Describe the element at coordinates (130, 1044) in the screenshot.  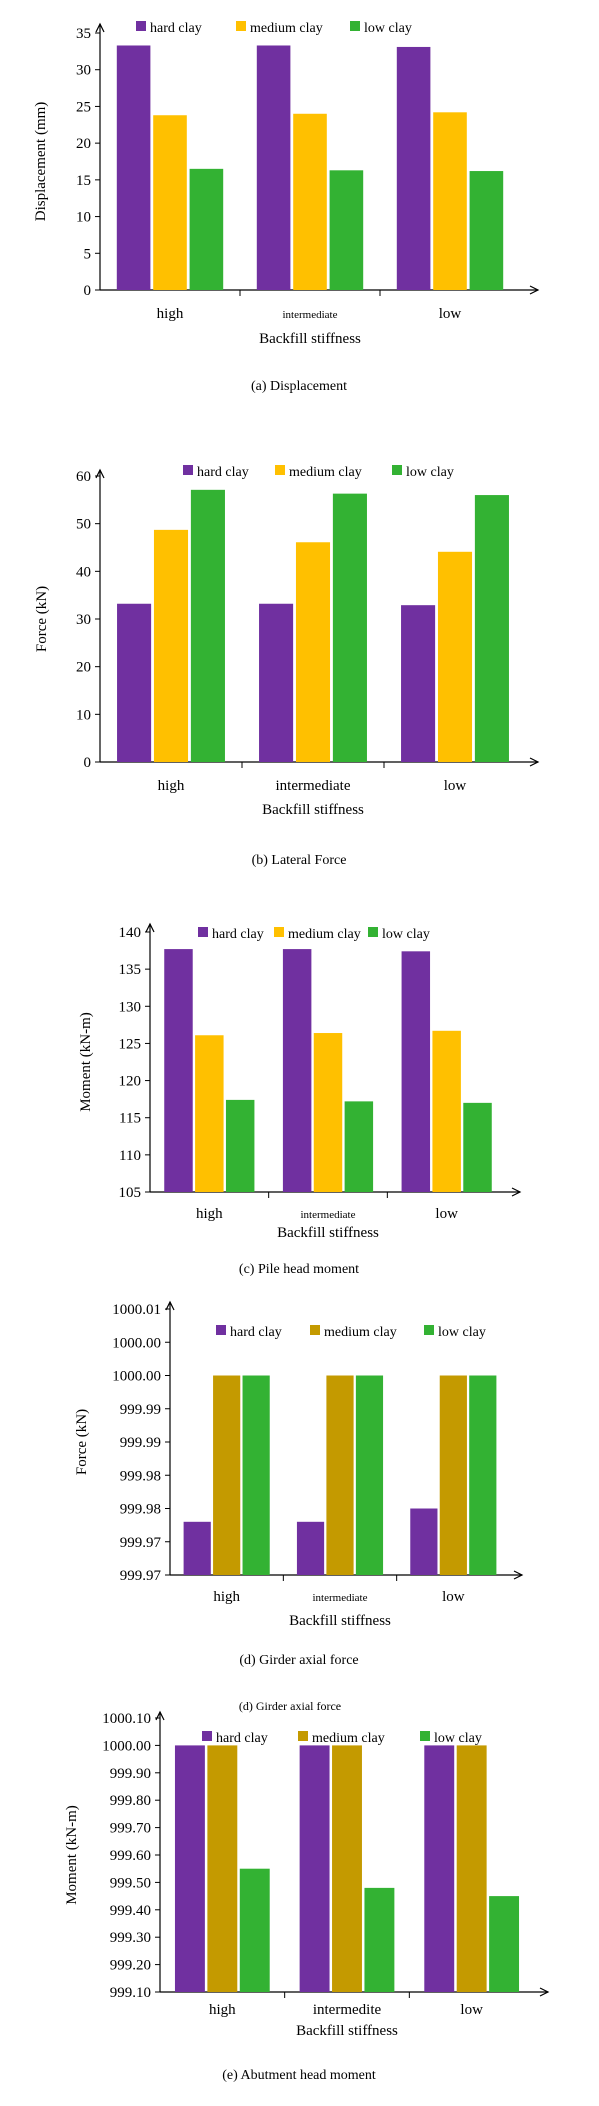
I see `y-tick-label: 125` at that location.